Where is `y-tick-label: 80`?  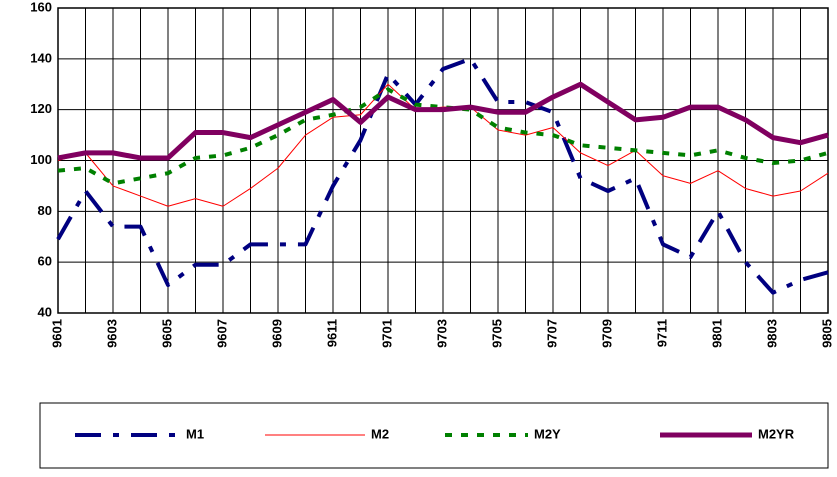
y-tick-label: 80 is located at coordinates (45, 210).